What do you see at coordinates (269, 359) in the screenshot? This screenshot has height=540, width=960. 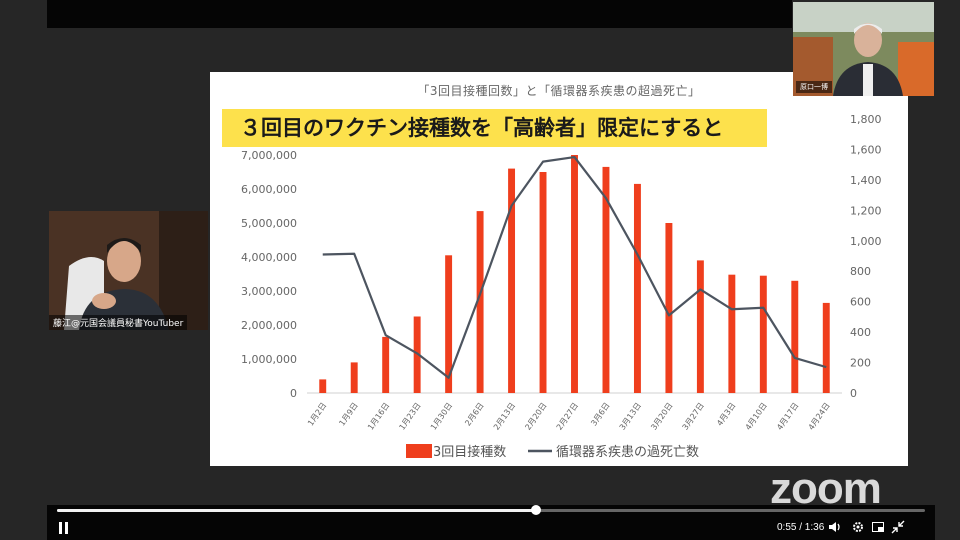 I see `y-axis-left-tick-label: 1,000,000` at bounding box center [269, 359].